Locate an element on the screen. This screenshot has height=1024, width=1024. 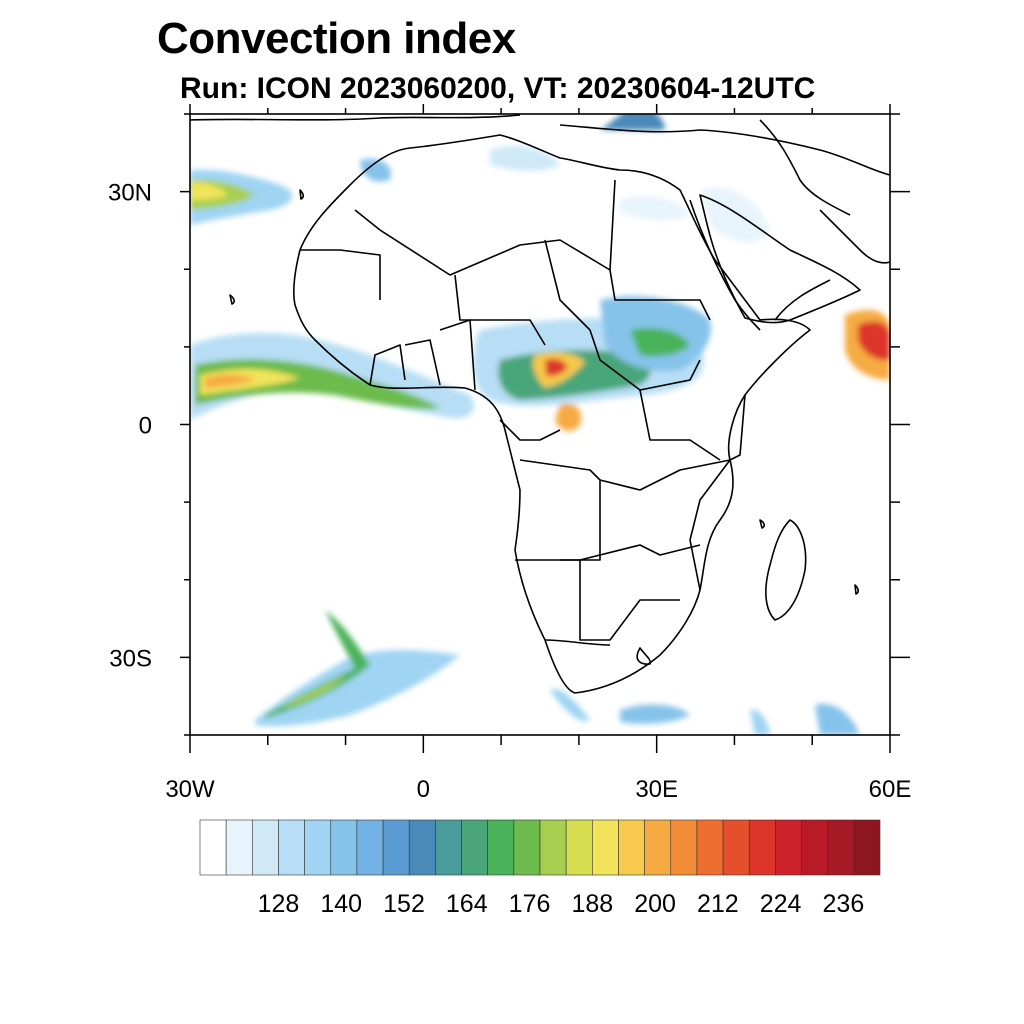
chart-subtitle: Run: ICON 2023060200, VT: 20230604-12UTC is located at coordinates (498, 88).